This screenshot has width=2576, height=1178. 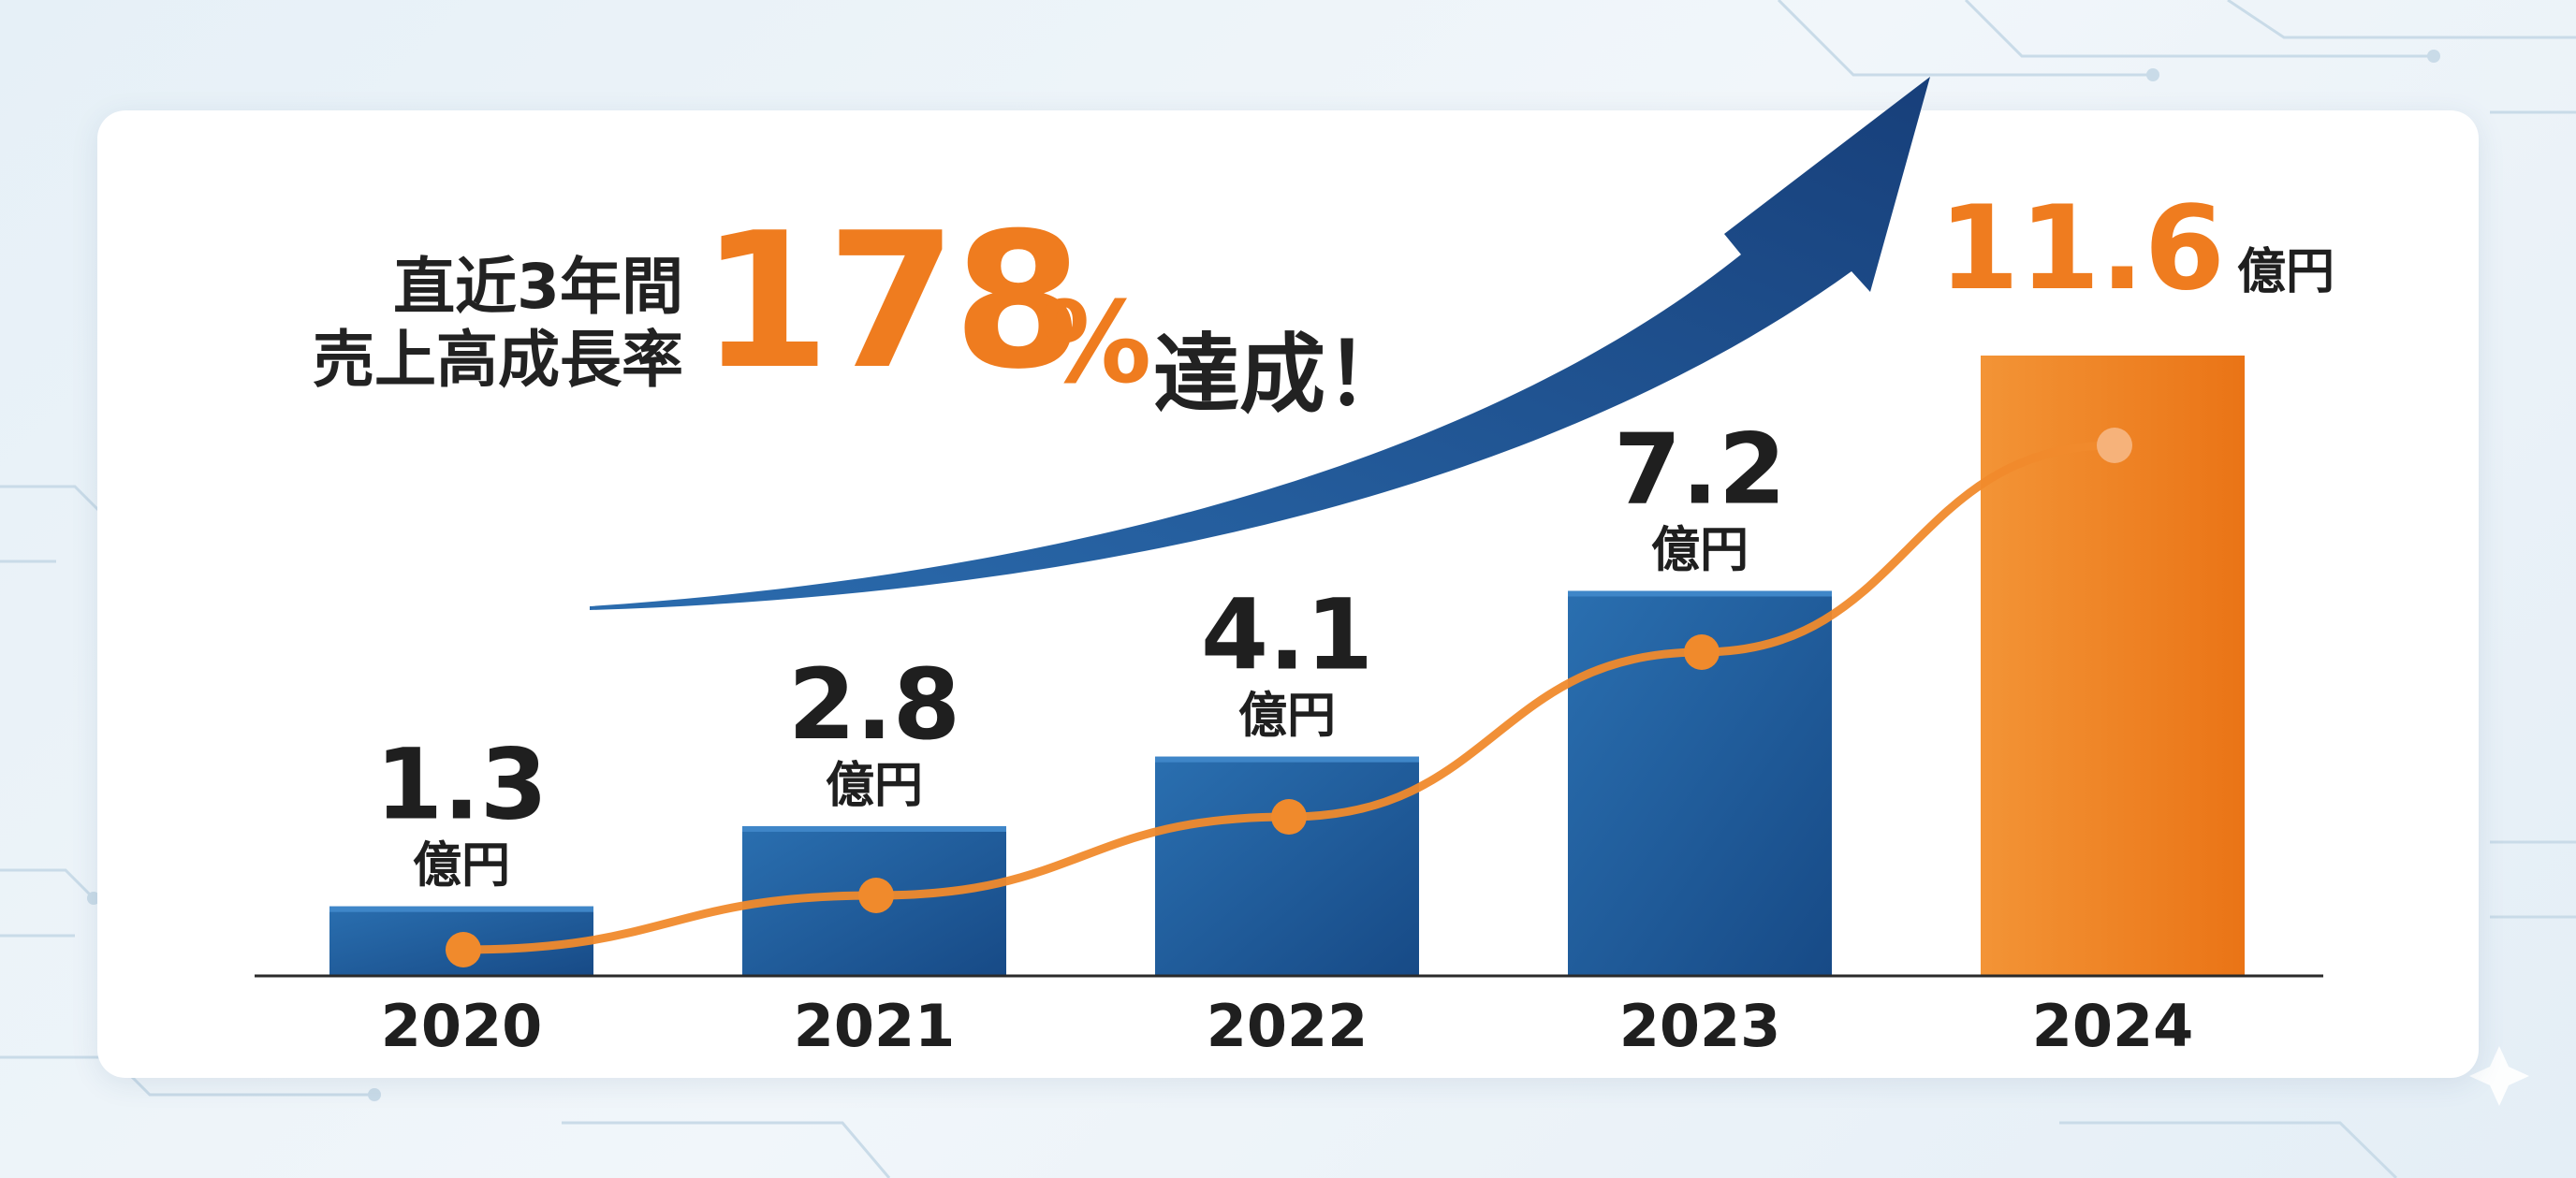 I want to click on bar-2022, so click(x=1287, y=866).